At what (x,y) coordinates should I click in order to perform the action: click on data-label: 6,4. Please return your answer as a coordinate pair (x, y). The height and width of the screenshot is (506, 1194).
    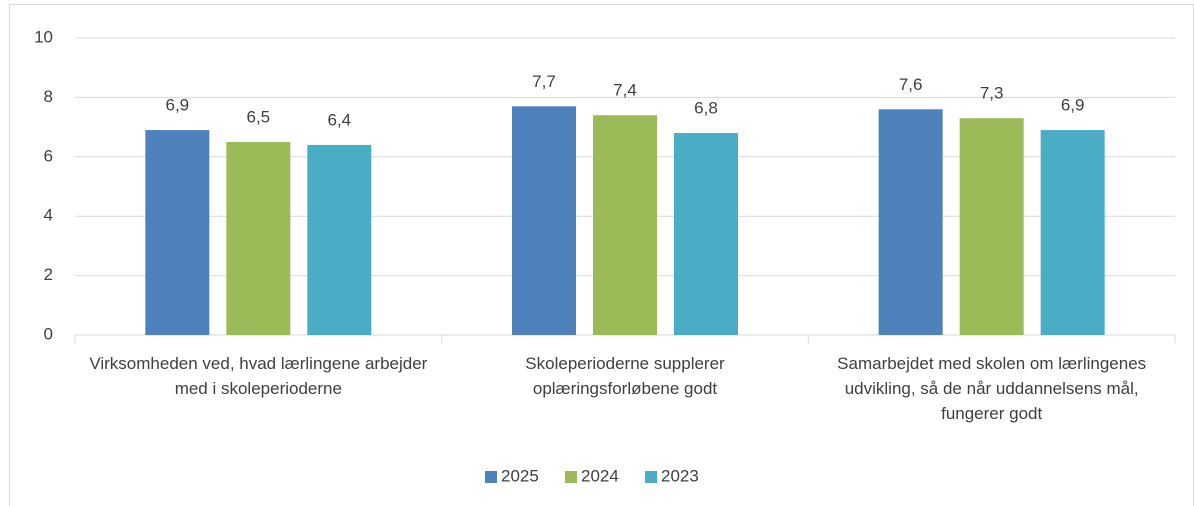
    Looking at the image, I should click on (340, 119).